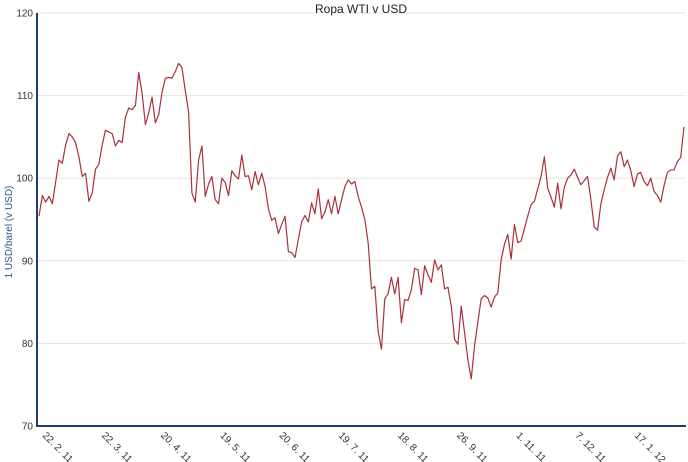  Describe the element at coordinates (28, 344) in the screenshot. I see `y-tick-label: 80` at that location.